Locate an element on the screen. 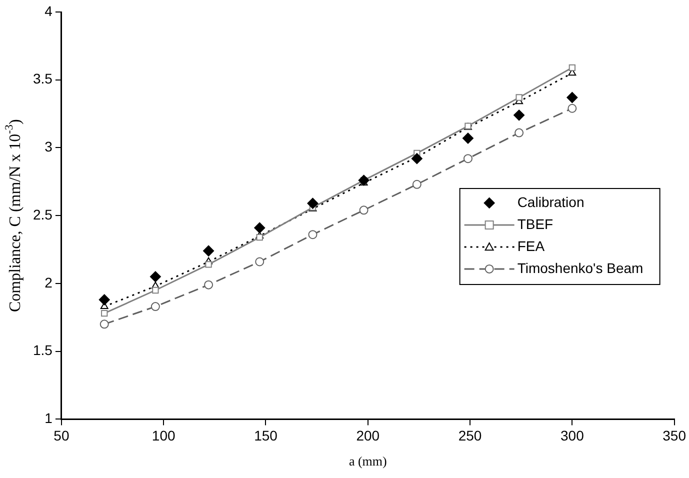 Image resolution: width=689 pixels, height=478 pixels. x-tick-label: 350 is located at coordinates (674, 435).